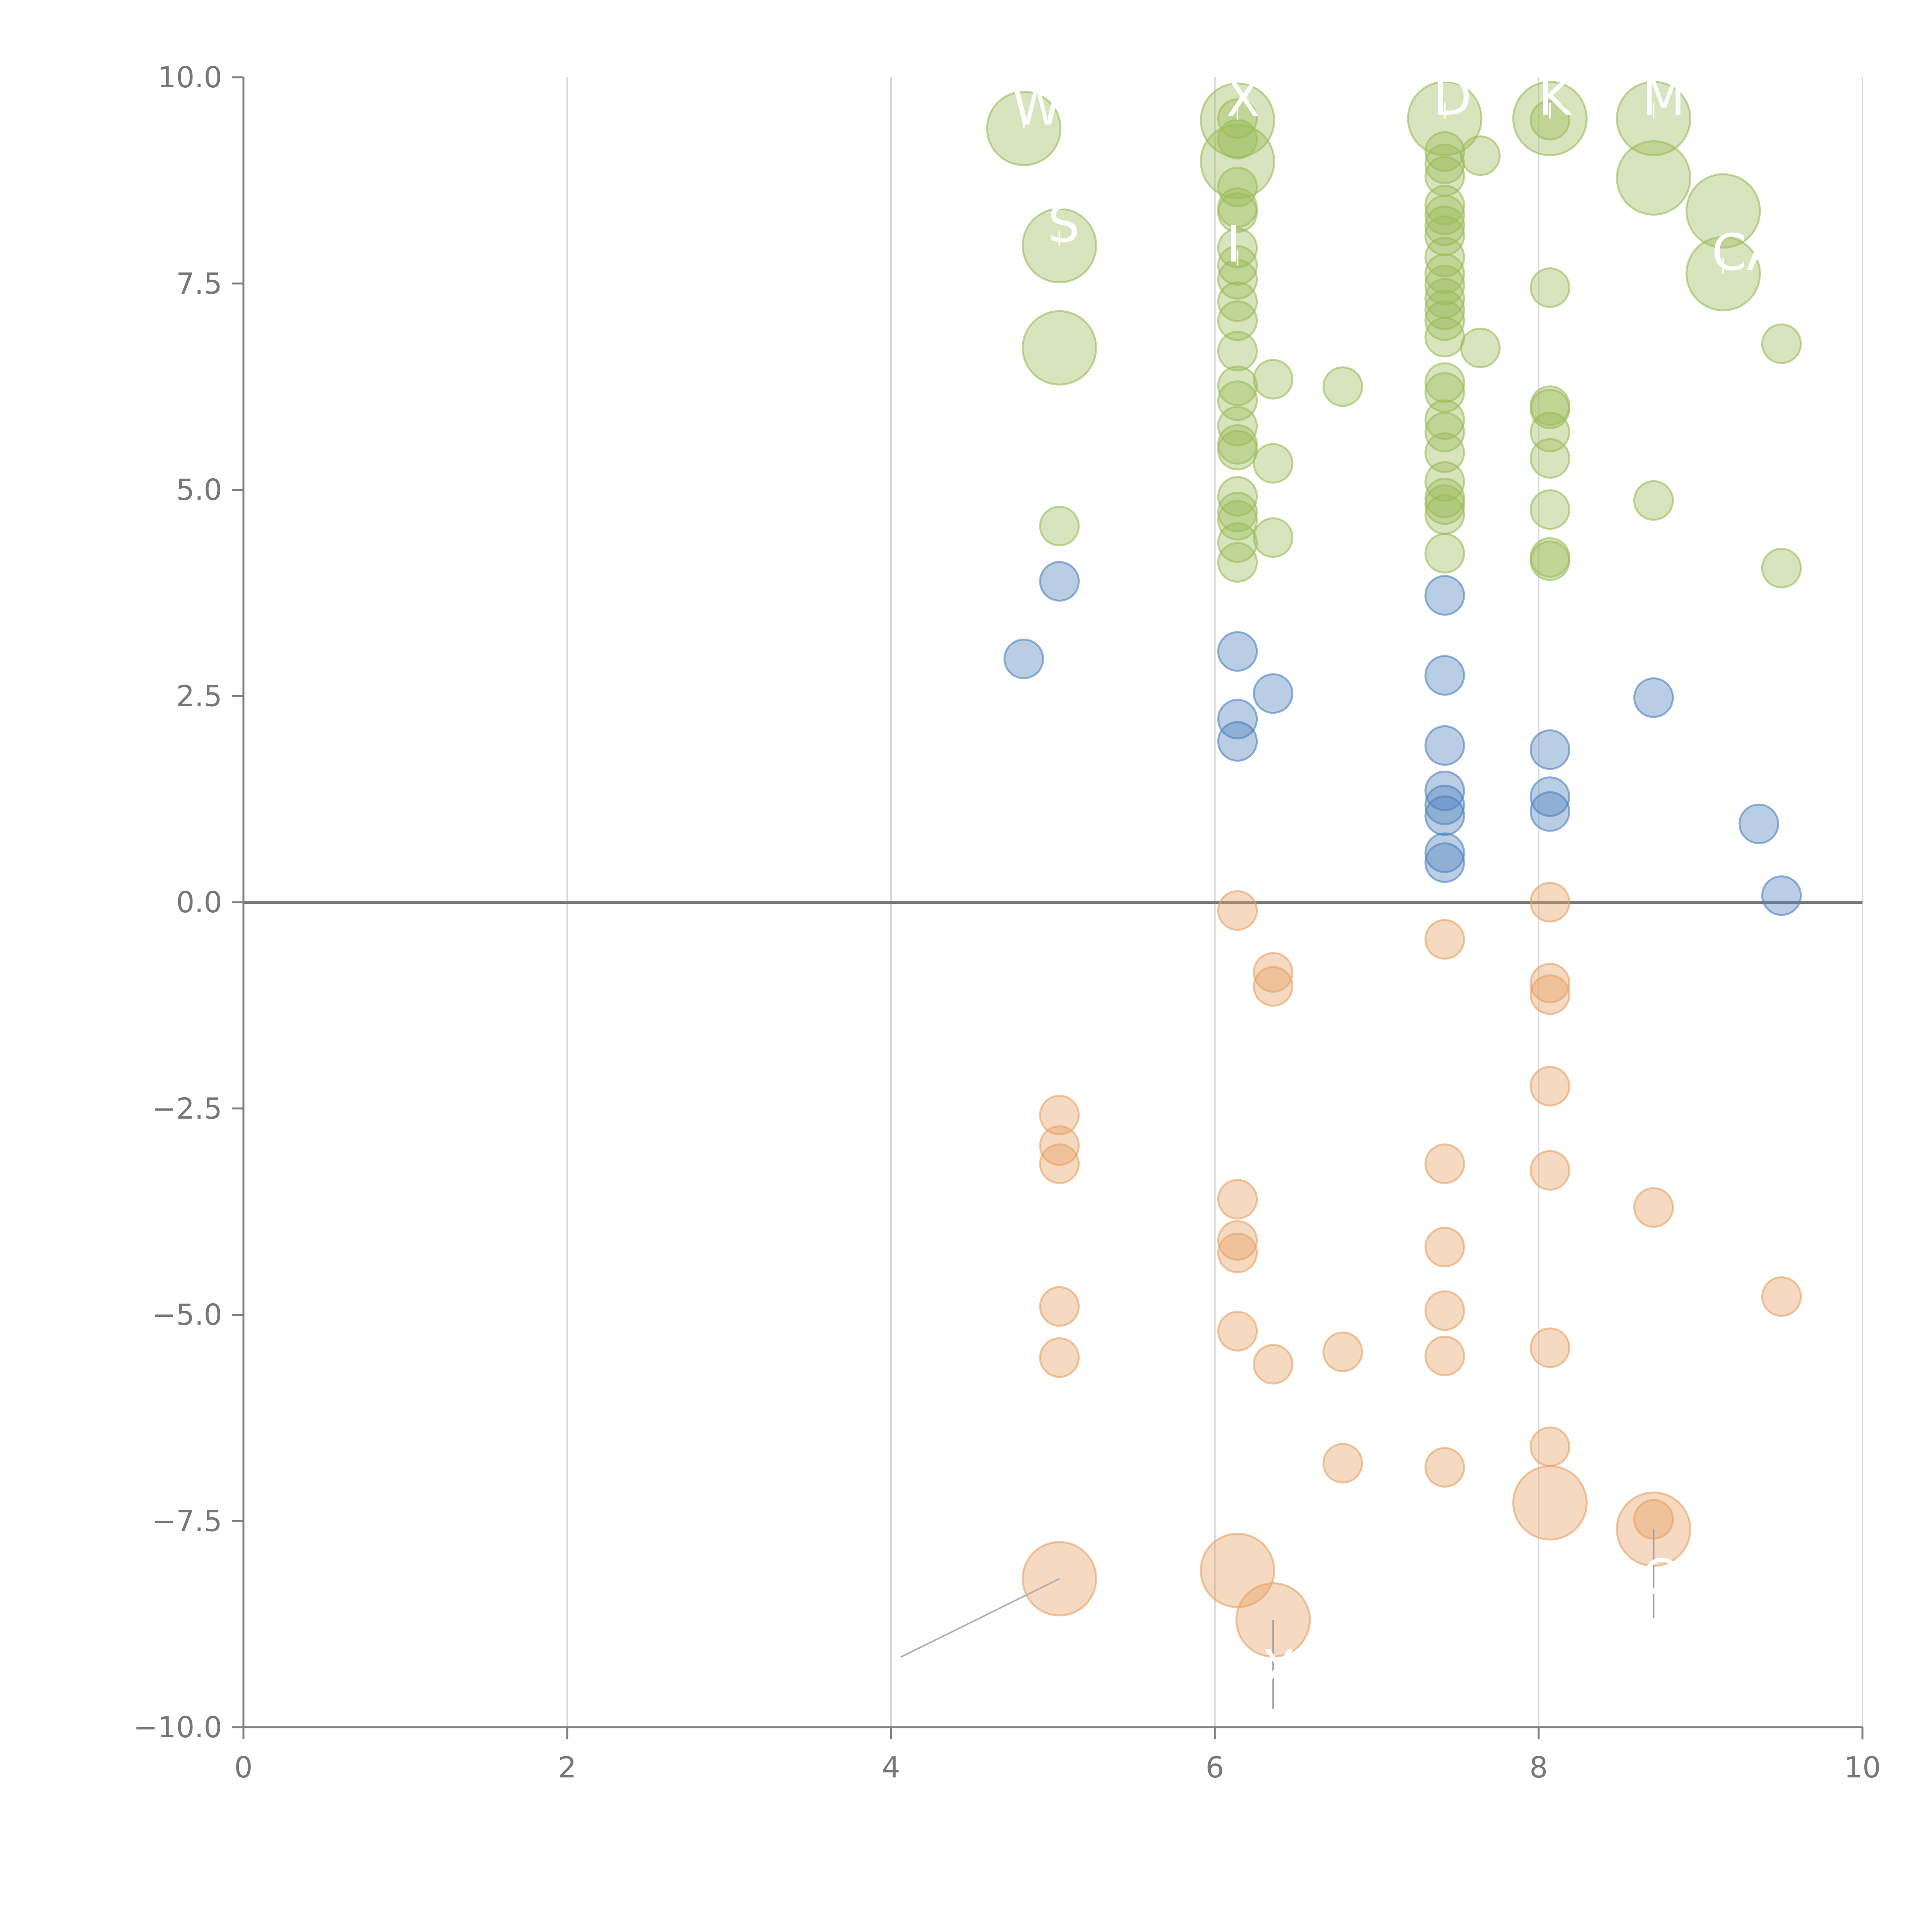  What do you see at coordinates (1555, 98) in the screenshot?
I see `annotation-label: K` at bounding box center [1555, 98].